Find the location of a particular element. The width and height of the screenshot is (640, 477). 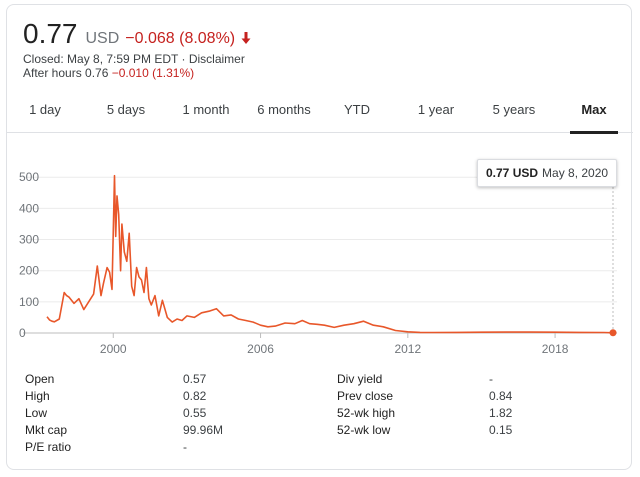

tab-max: Max is located at coordinates (594, 114).